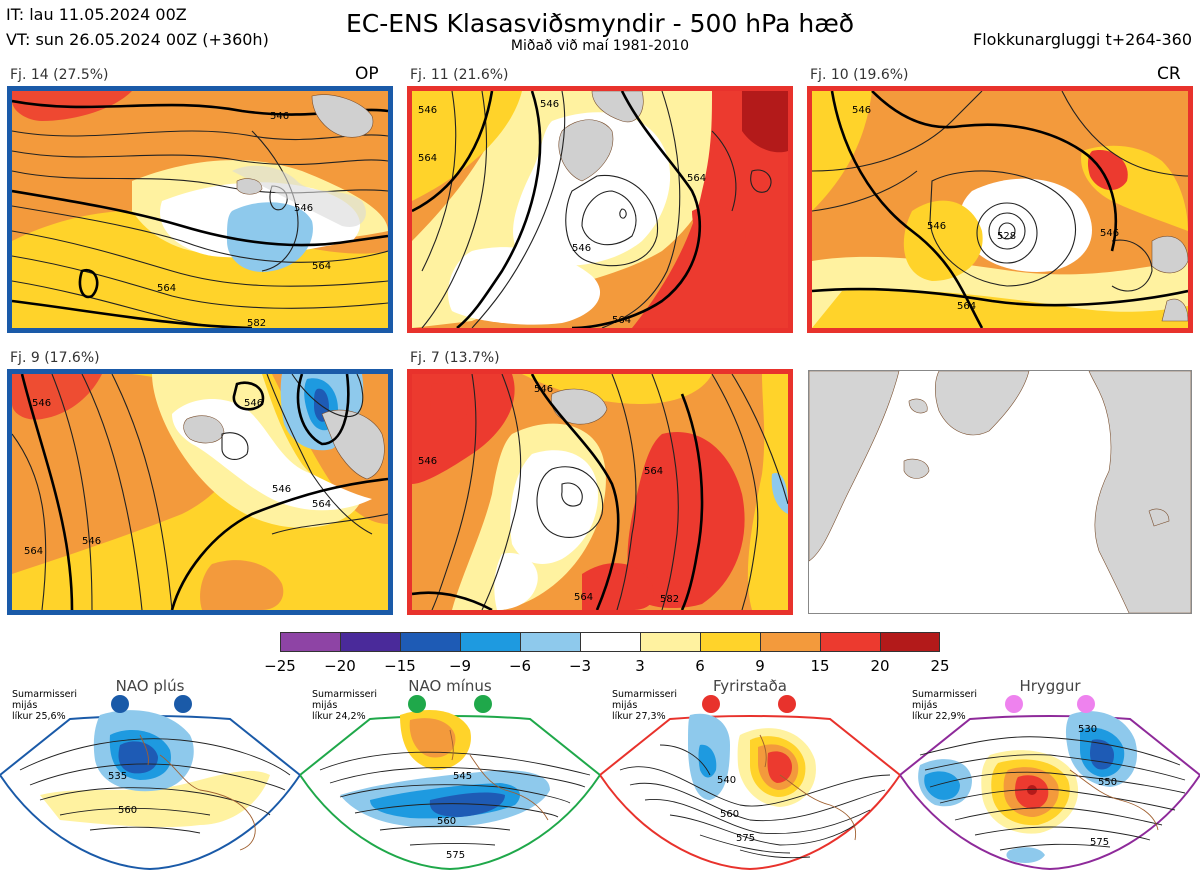  I want to click on cluster-tag: CR, so click(1169, 74).